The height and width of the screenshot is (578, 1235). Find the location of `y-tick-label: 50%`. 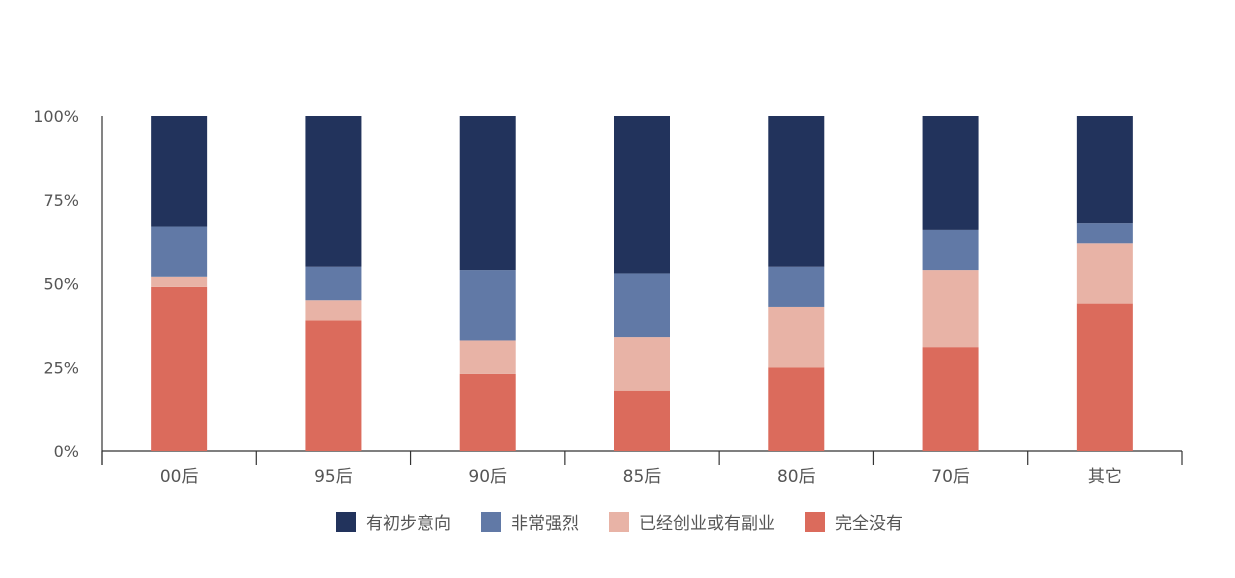

y-tick-label: 50% is located at coordinates (61, 284).